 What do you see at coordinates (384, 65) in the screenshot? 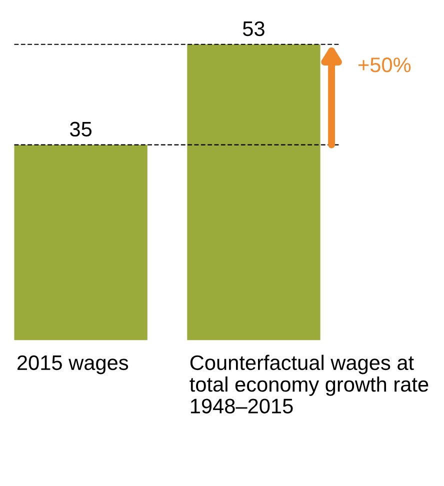
I see `text: +50%` at bounding box center [384, 65].